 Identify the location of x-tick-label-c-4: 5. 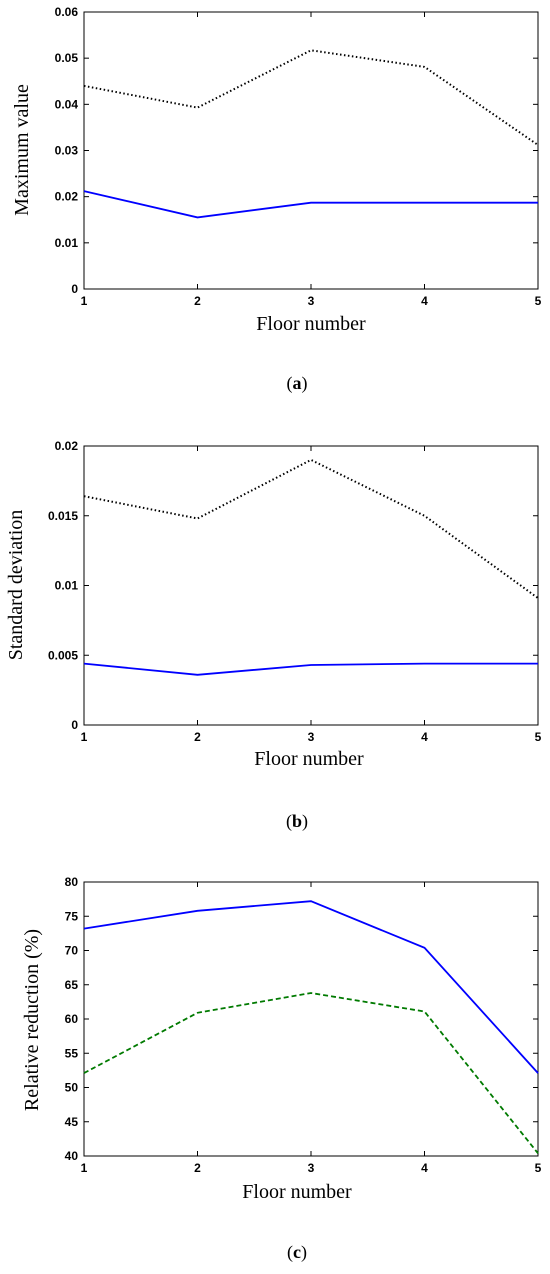
(538, 1168).